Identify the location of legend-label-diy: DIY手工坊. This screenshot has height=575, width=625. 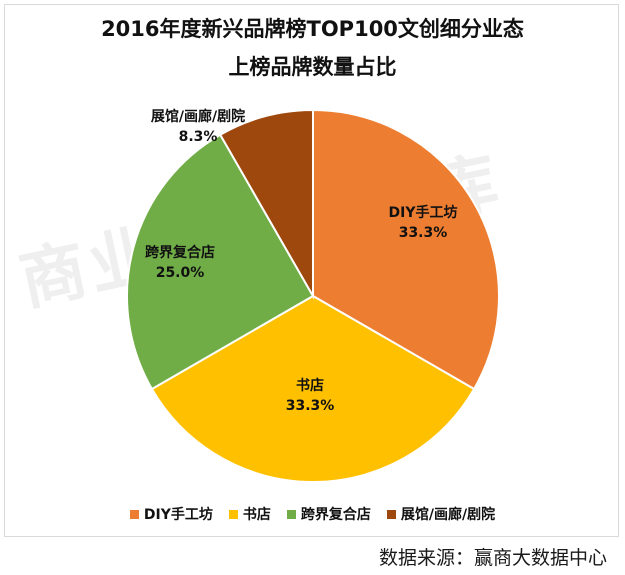
(178, 515).